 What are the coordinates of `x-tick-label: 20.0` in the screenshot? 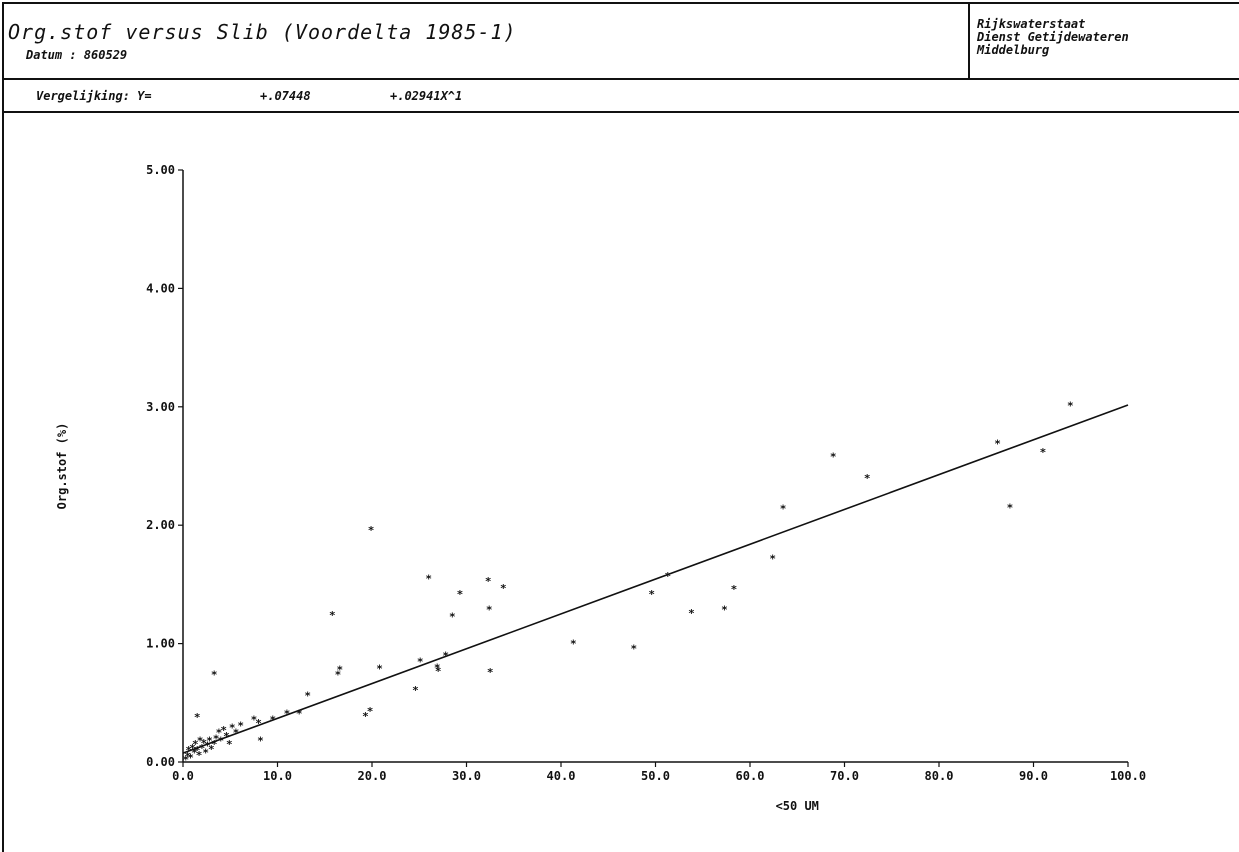 It's located at (372, 776).